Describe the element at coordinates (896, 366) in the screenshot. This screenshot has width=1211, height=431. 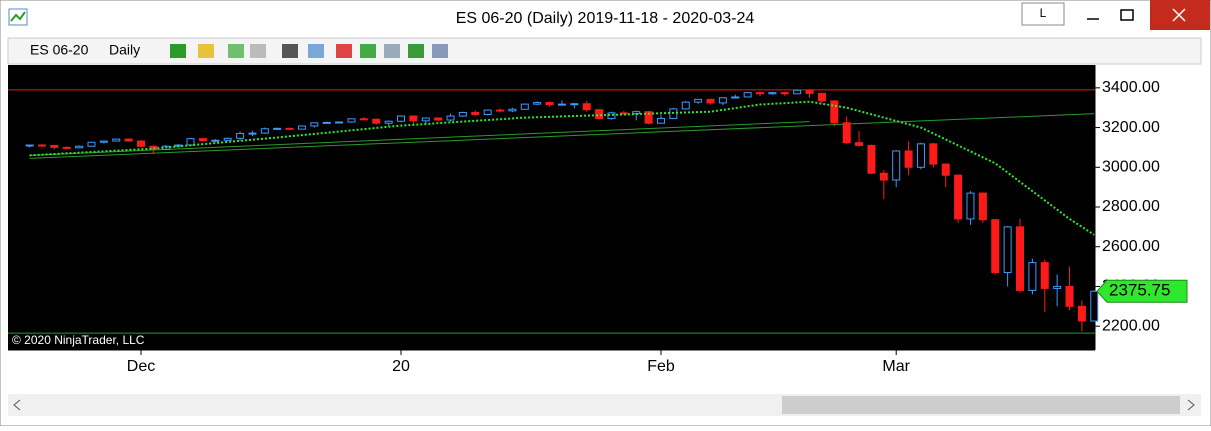
I see `x-tick-label: Mar` at that location.